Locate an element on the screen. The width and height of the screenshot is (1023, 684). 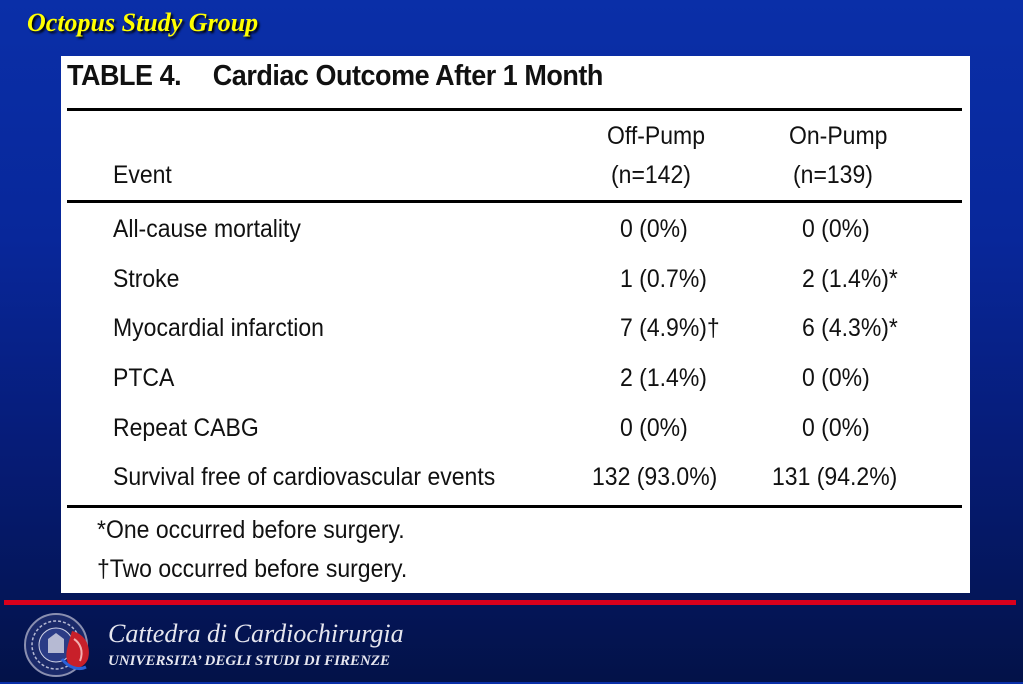
header-on-pump: On-Pump is located at coordinates (838, 136).